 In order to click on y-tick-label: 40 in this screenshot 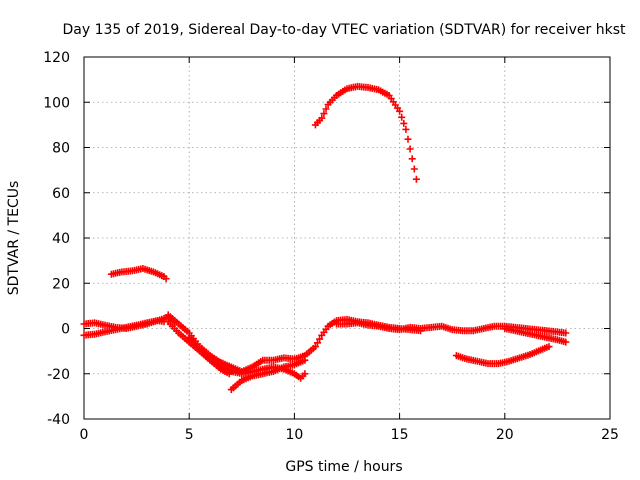, I will do `click(61, 239)`.